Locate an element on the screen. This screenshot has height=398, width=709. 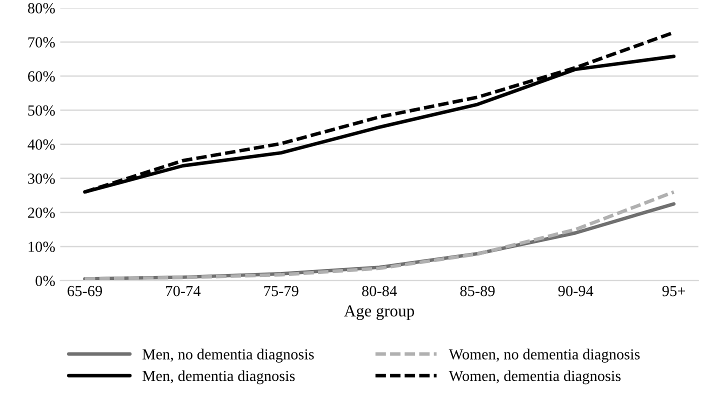
y-tick-label: 50% is located at coordinates (41, 110).